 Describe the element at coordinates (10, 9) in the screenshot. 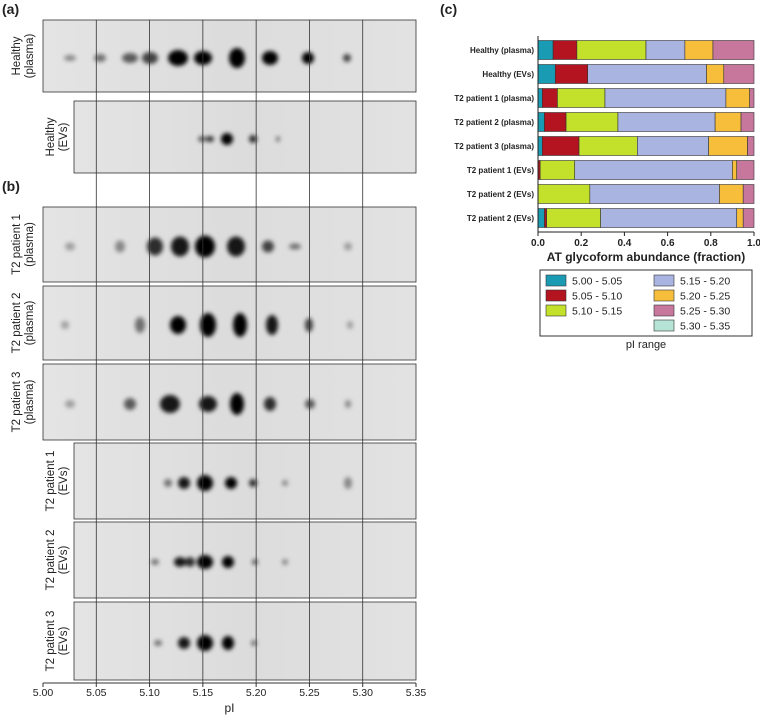

I see `section-label: (a)` at that location.